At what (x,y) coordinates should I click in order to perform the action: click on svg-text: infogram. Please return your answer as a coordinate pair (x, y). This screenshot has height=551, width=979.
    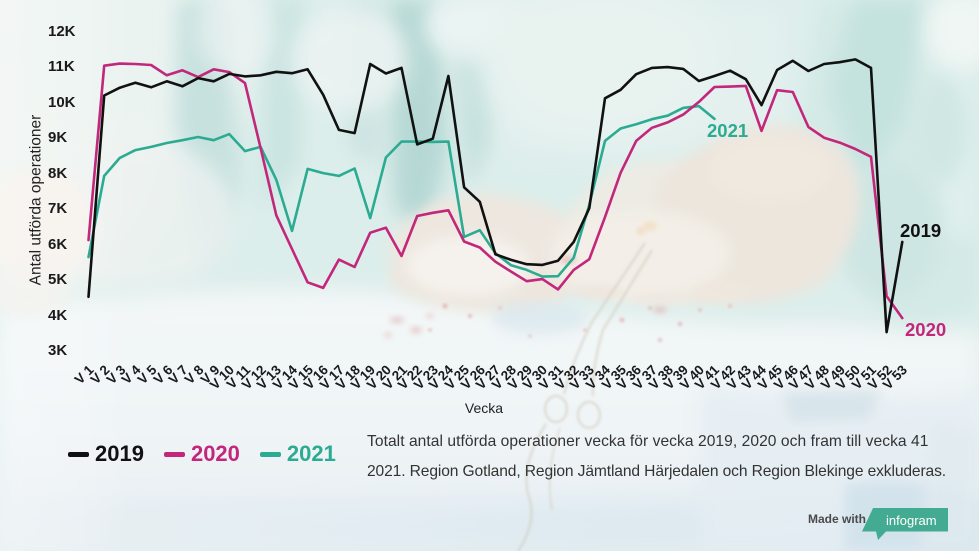
    Looking at the image, I should click on (911, 520).